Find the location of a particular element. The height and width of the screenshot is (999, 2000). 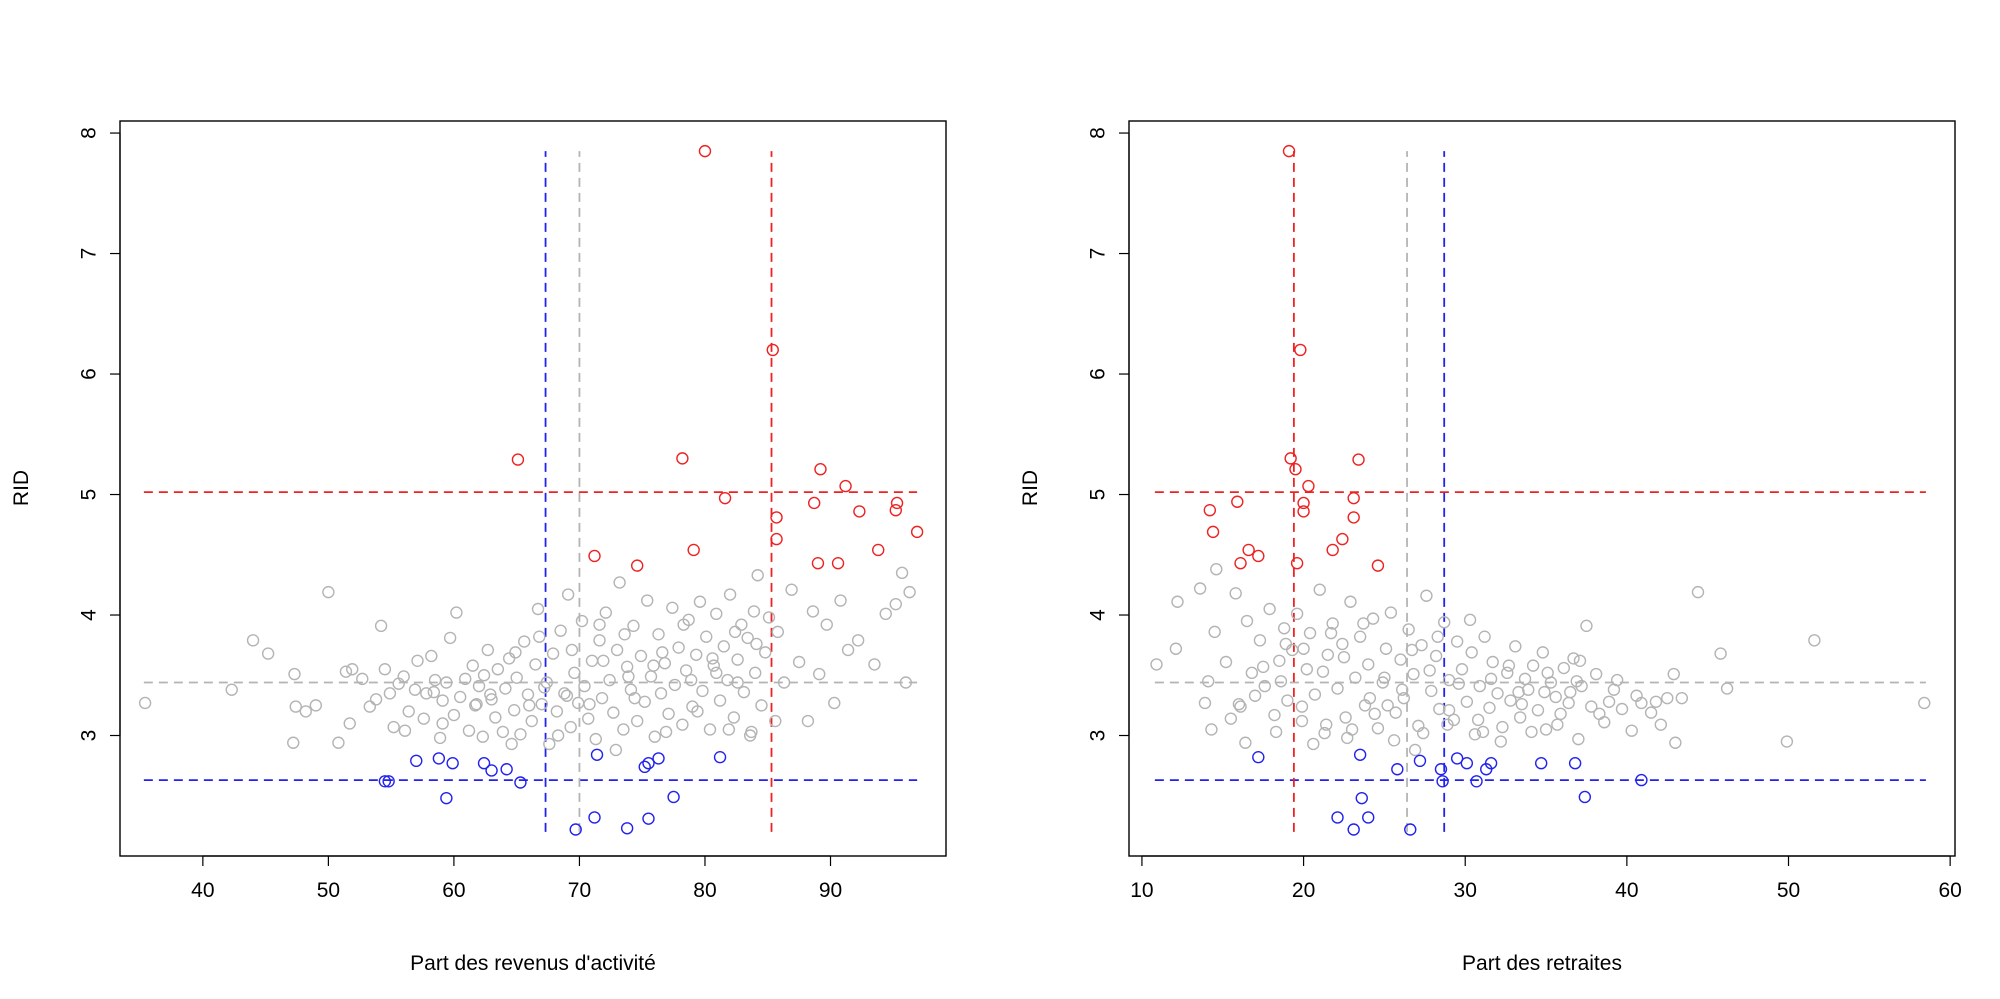

x-tick-label: 50 is located at coordinates (328, 890).